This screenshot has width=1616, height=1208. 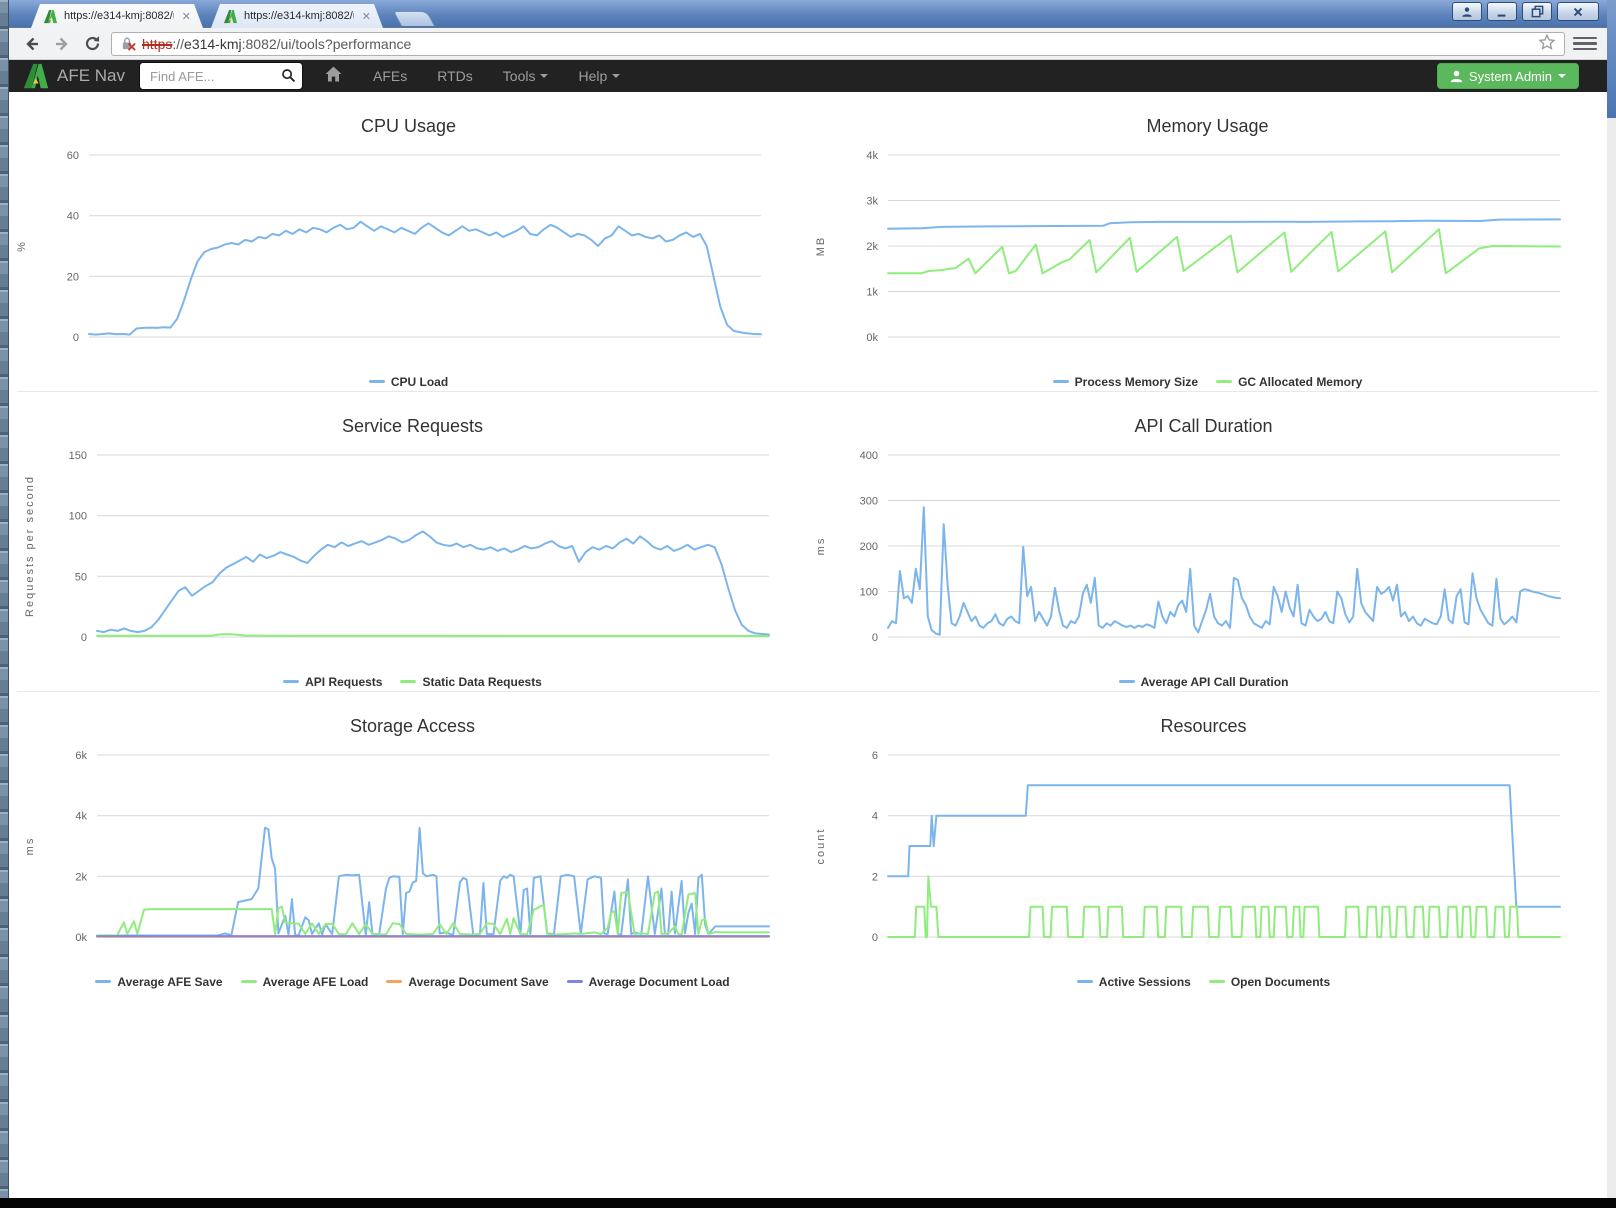 What do you see at coordinates (1269, 982) in the screenshot?
I see `legend-item: Open Documents` at bounding box center [1269, 982].